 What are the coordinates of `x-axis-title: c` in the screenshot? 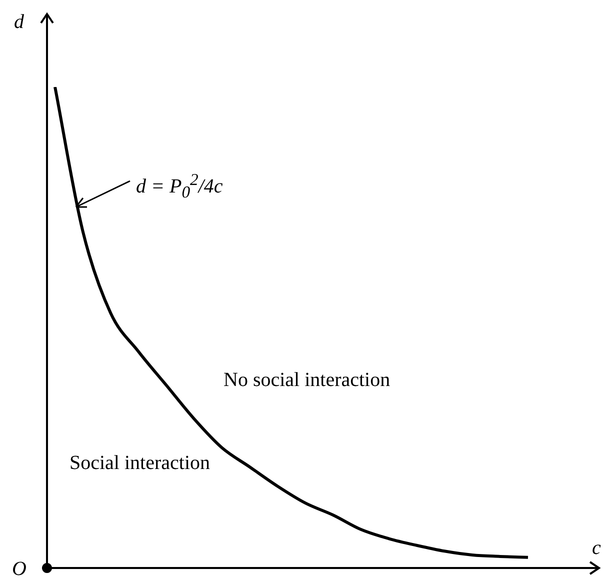 It's located at (596, 548).